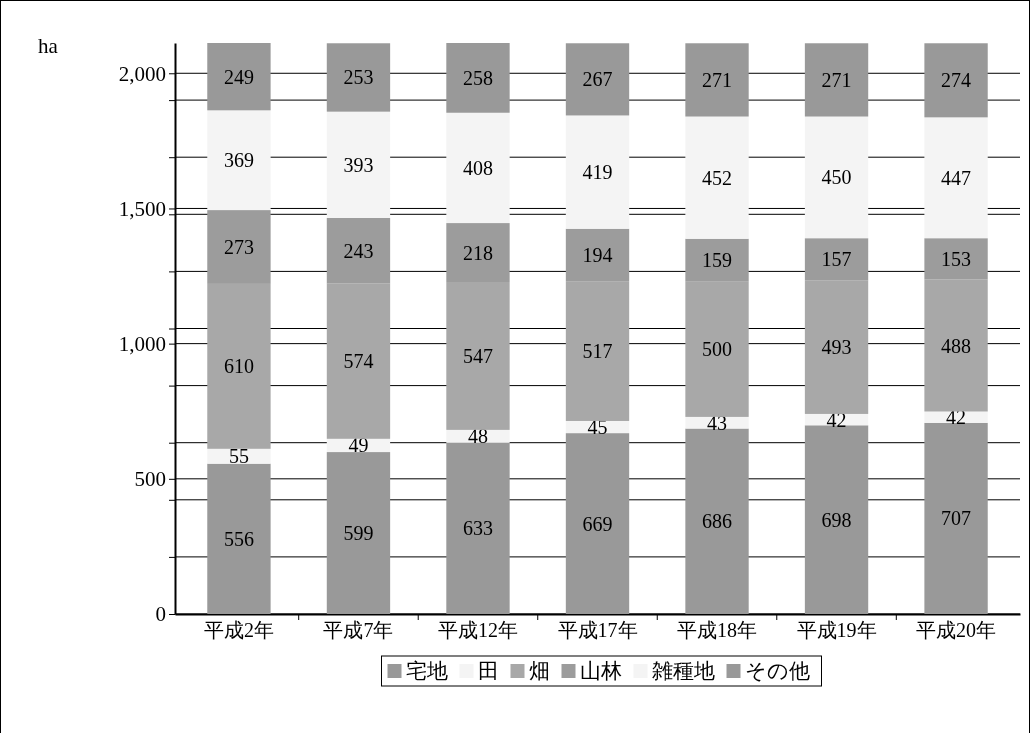 The height and width of the screenshot is (733, 1030). I want to click on data-label: 253, so click(358, 77).